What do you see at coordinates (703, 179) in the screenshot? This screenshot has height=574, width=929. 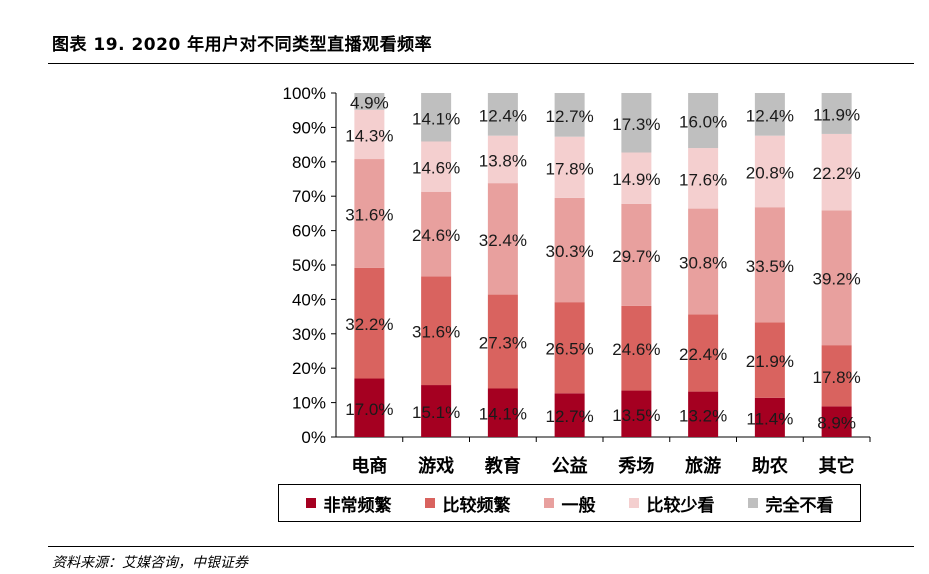 I see `data-label: 17.6%` at bounding box center [703, 179].